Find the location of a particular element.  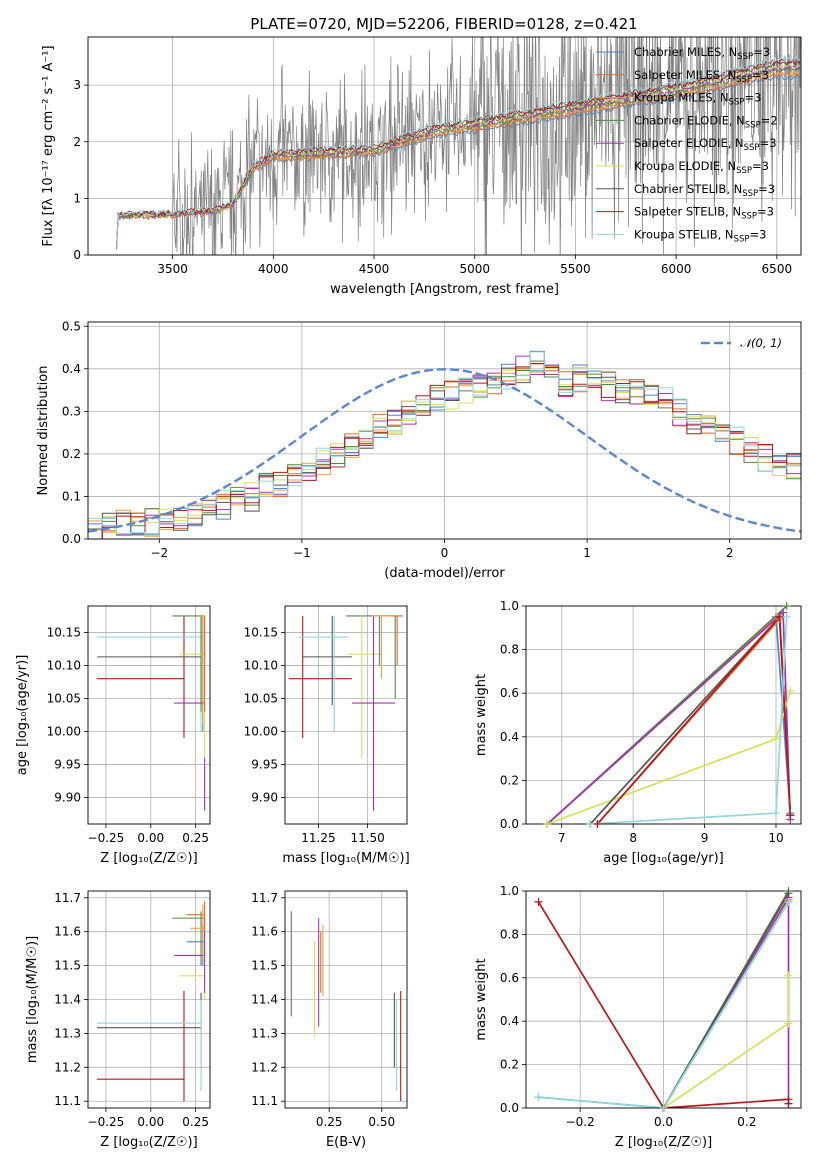

tick-label-y: 2 is located at coordinates (77, 142).